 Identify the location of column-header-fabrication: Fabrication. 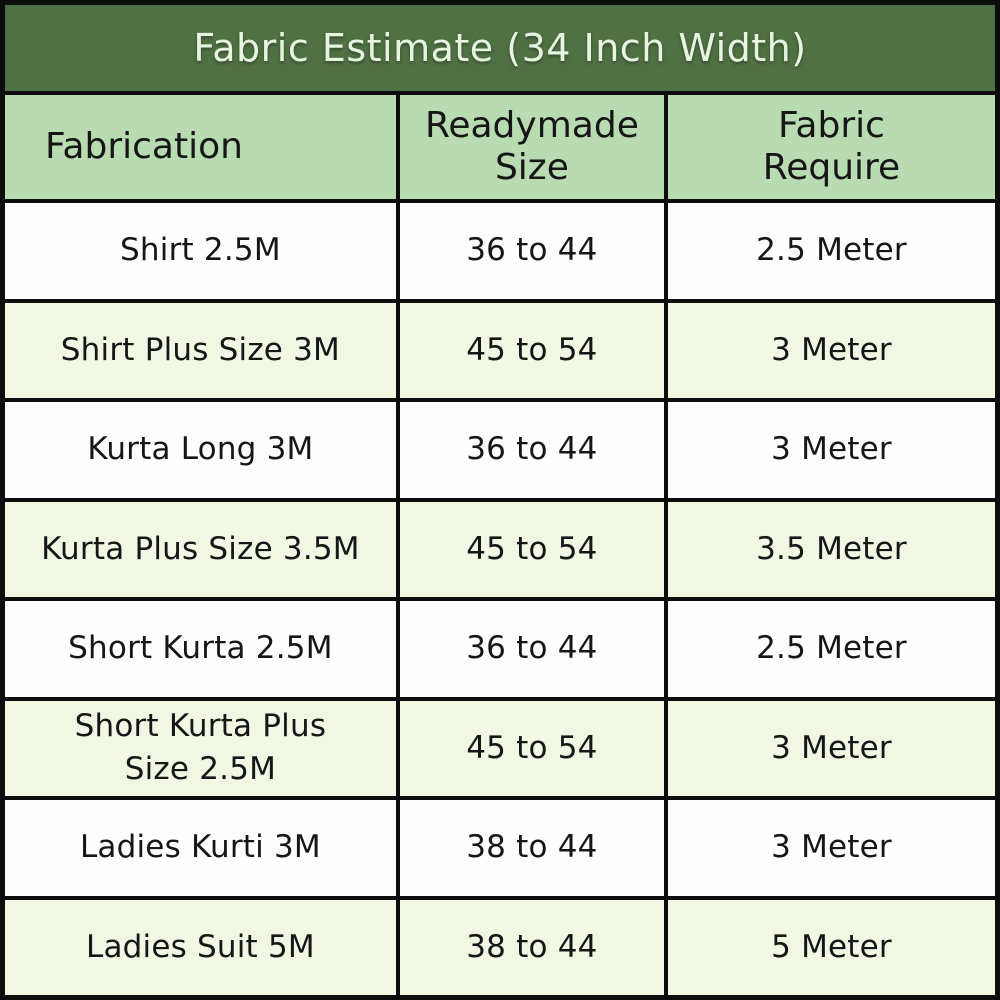
(200, 147).